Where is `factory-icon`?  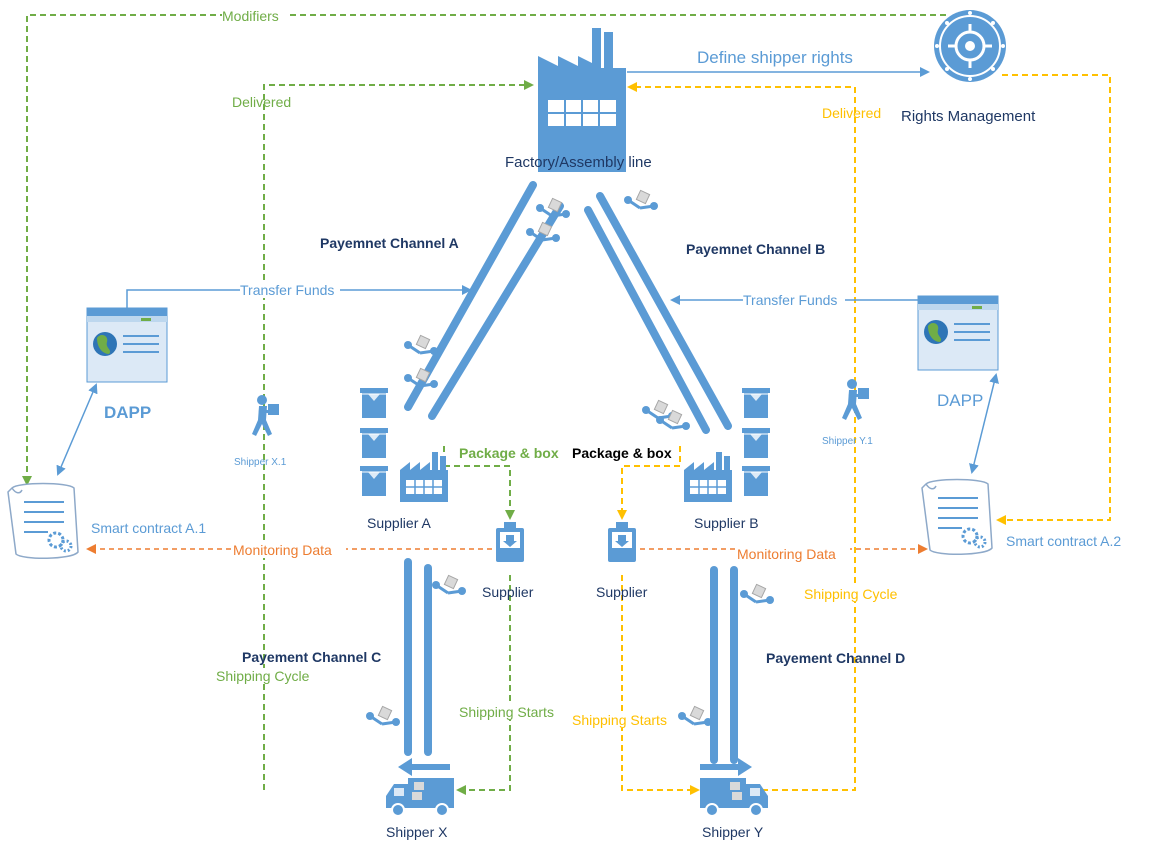
factory-icon is located at coordinates (582, 100).